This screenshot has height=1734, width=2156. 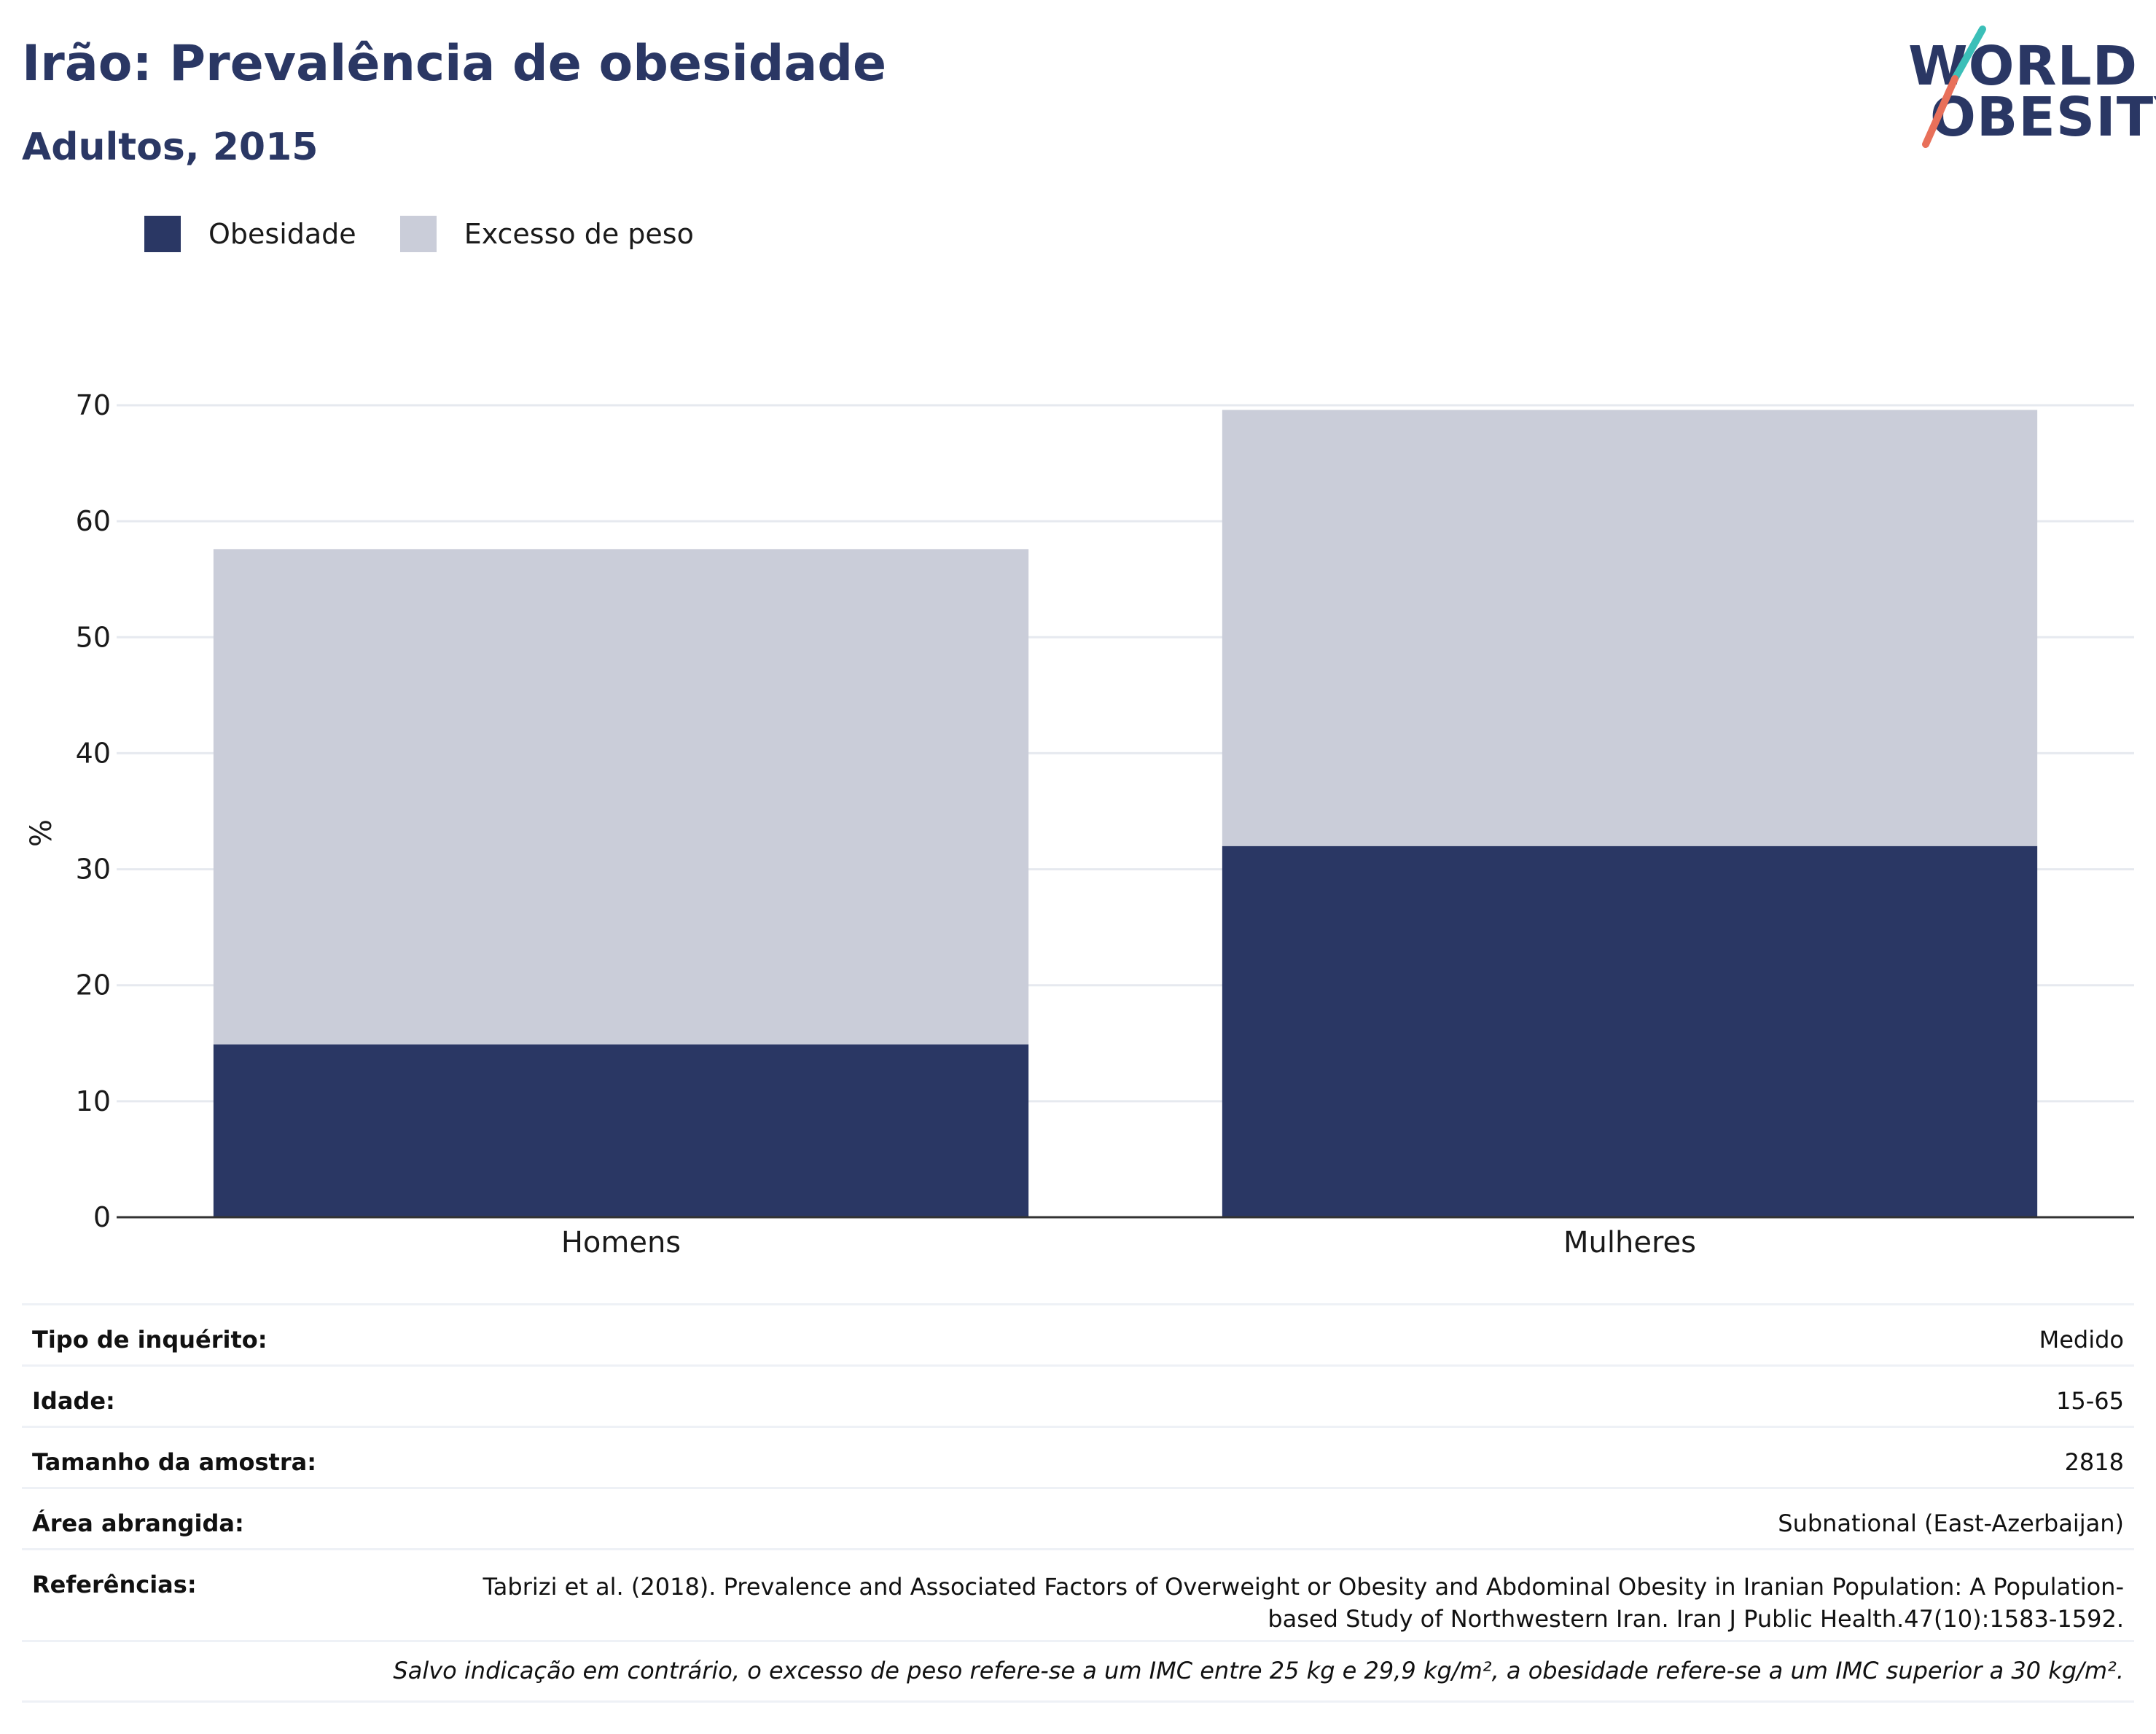 I want to click on info-value: Medido, so click(x=2081, y=1340).